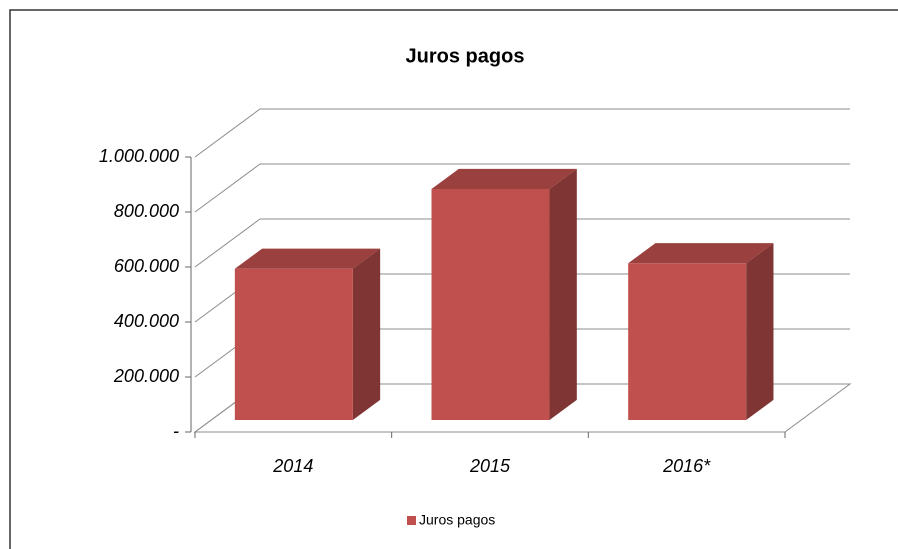 Image resolution: width=898 pixels, height=549 pixels. What do you see at coordinates (686, 466) in the screenshot?
I see `x-tick-label: 2016*` at bounding box center [686, 466].